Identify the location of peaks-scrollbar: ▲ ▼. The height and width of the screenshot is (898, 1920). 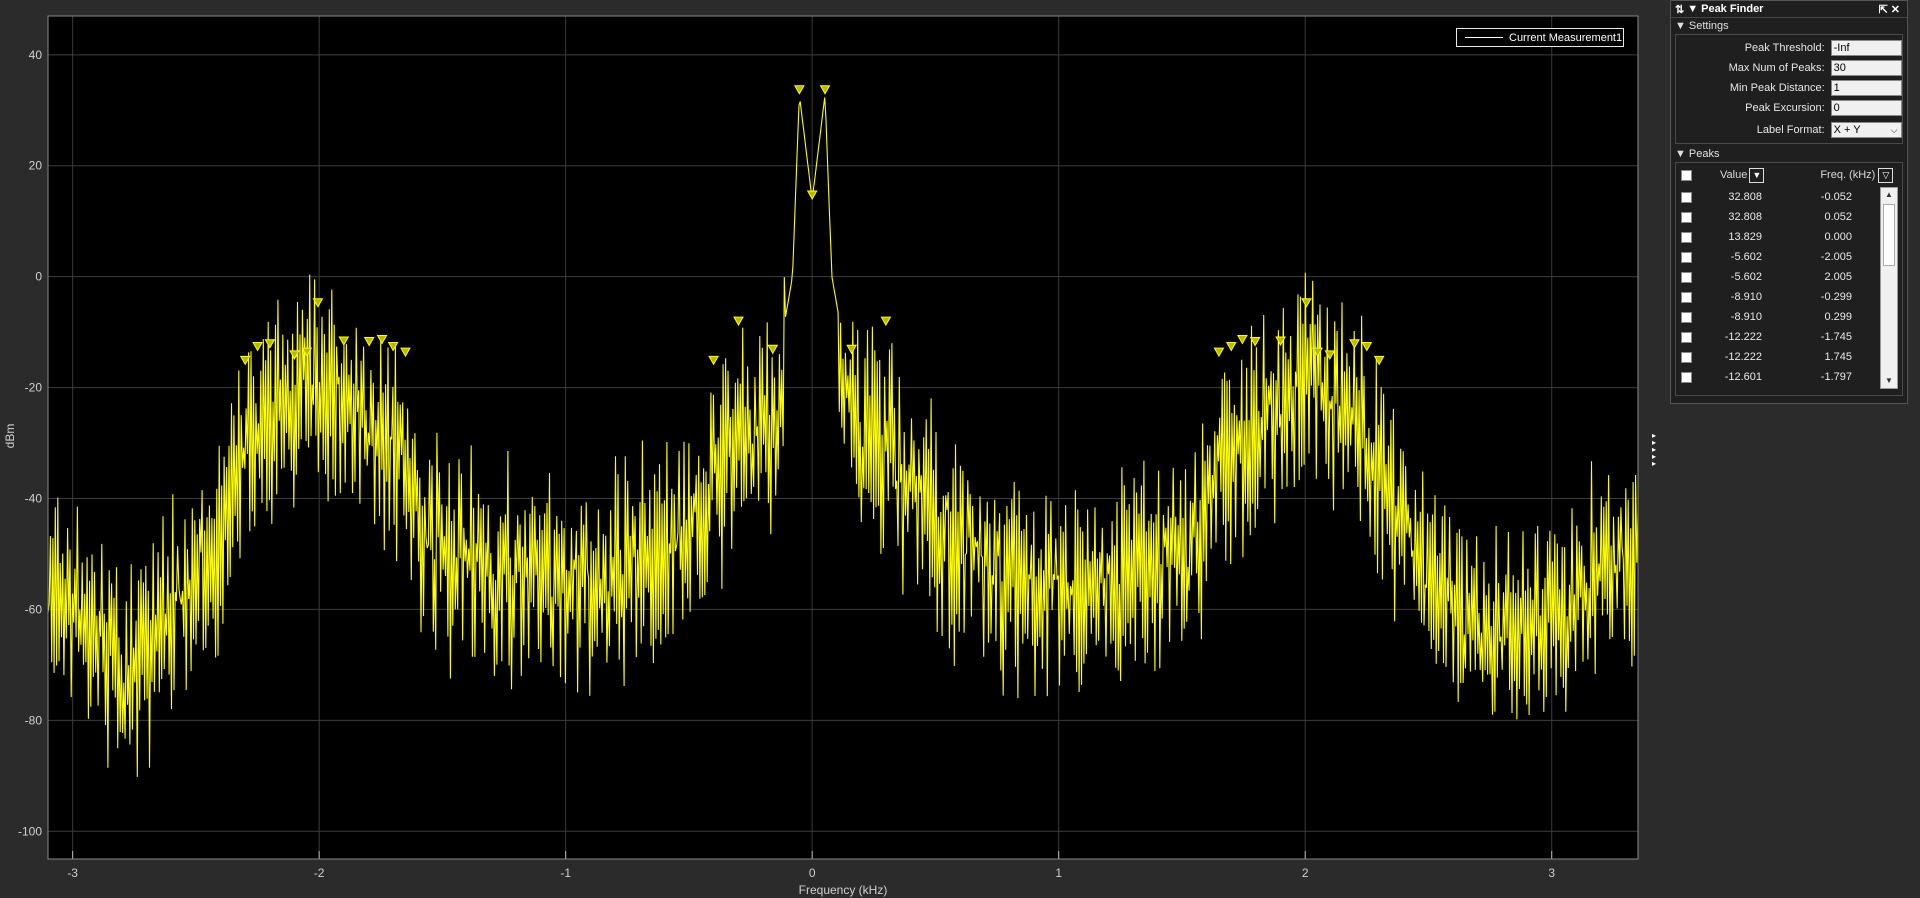
(1889, 288).